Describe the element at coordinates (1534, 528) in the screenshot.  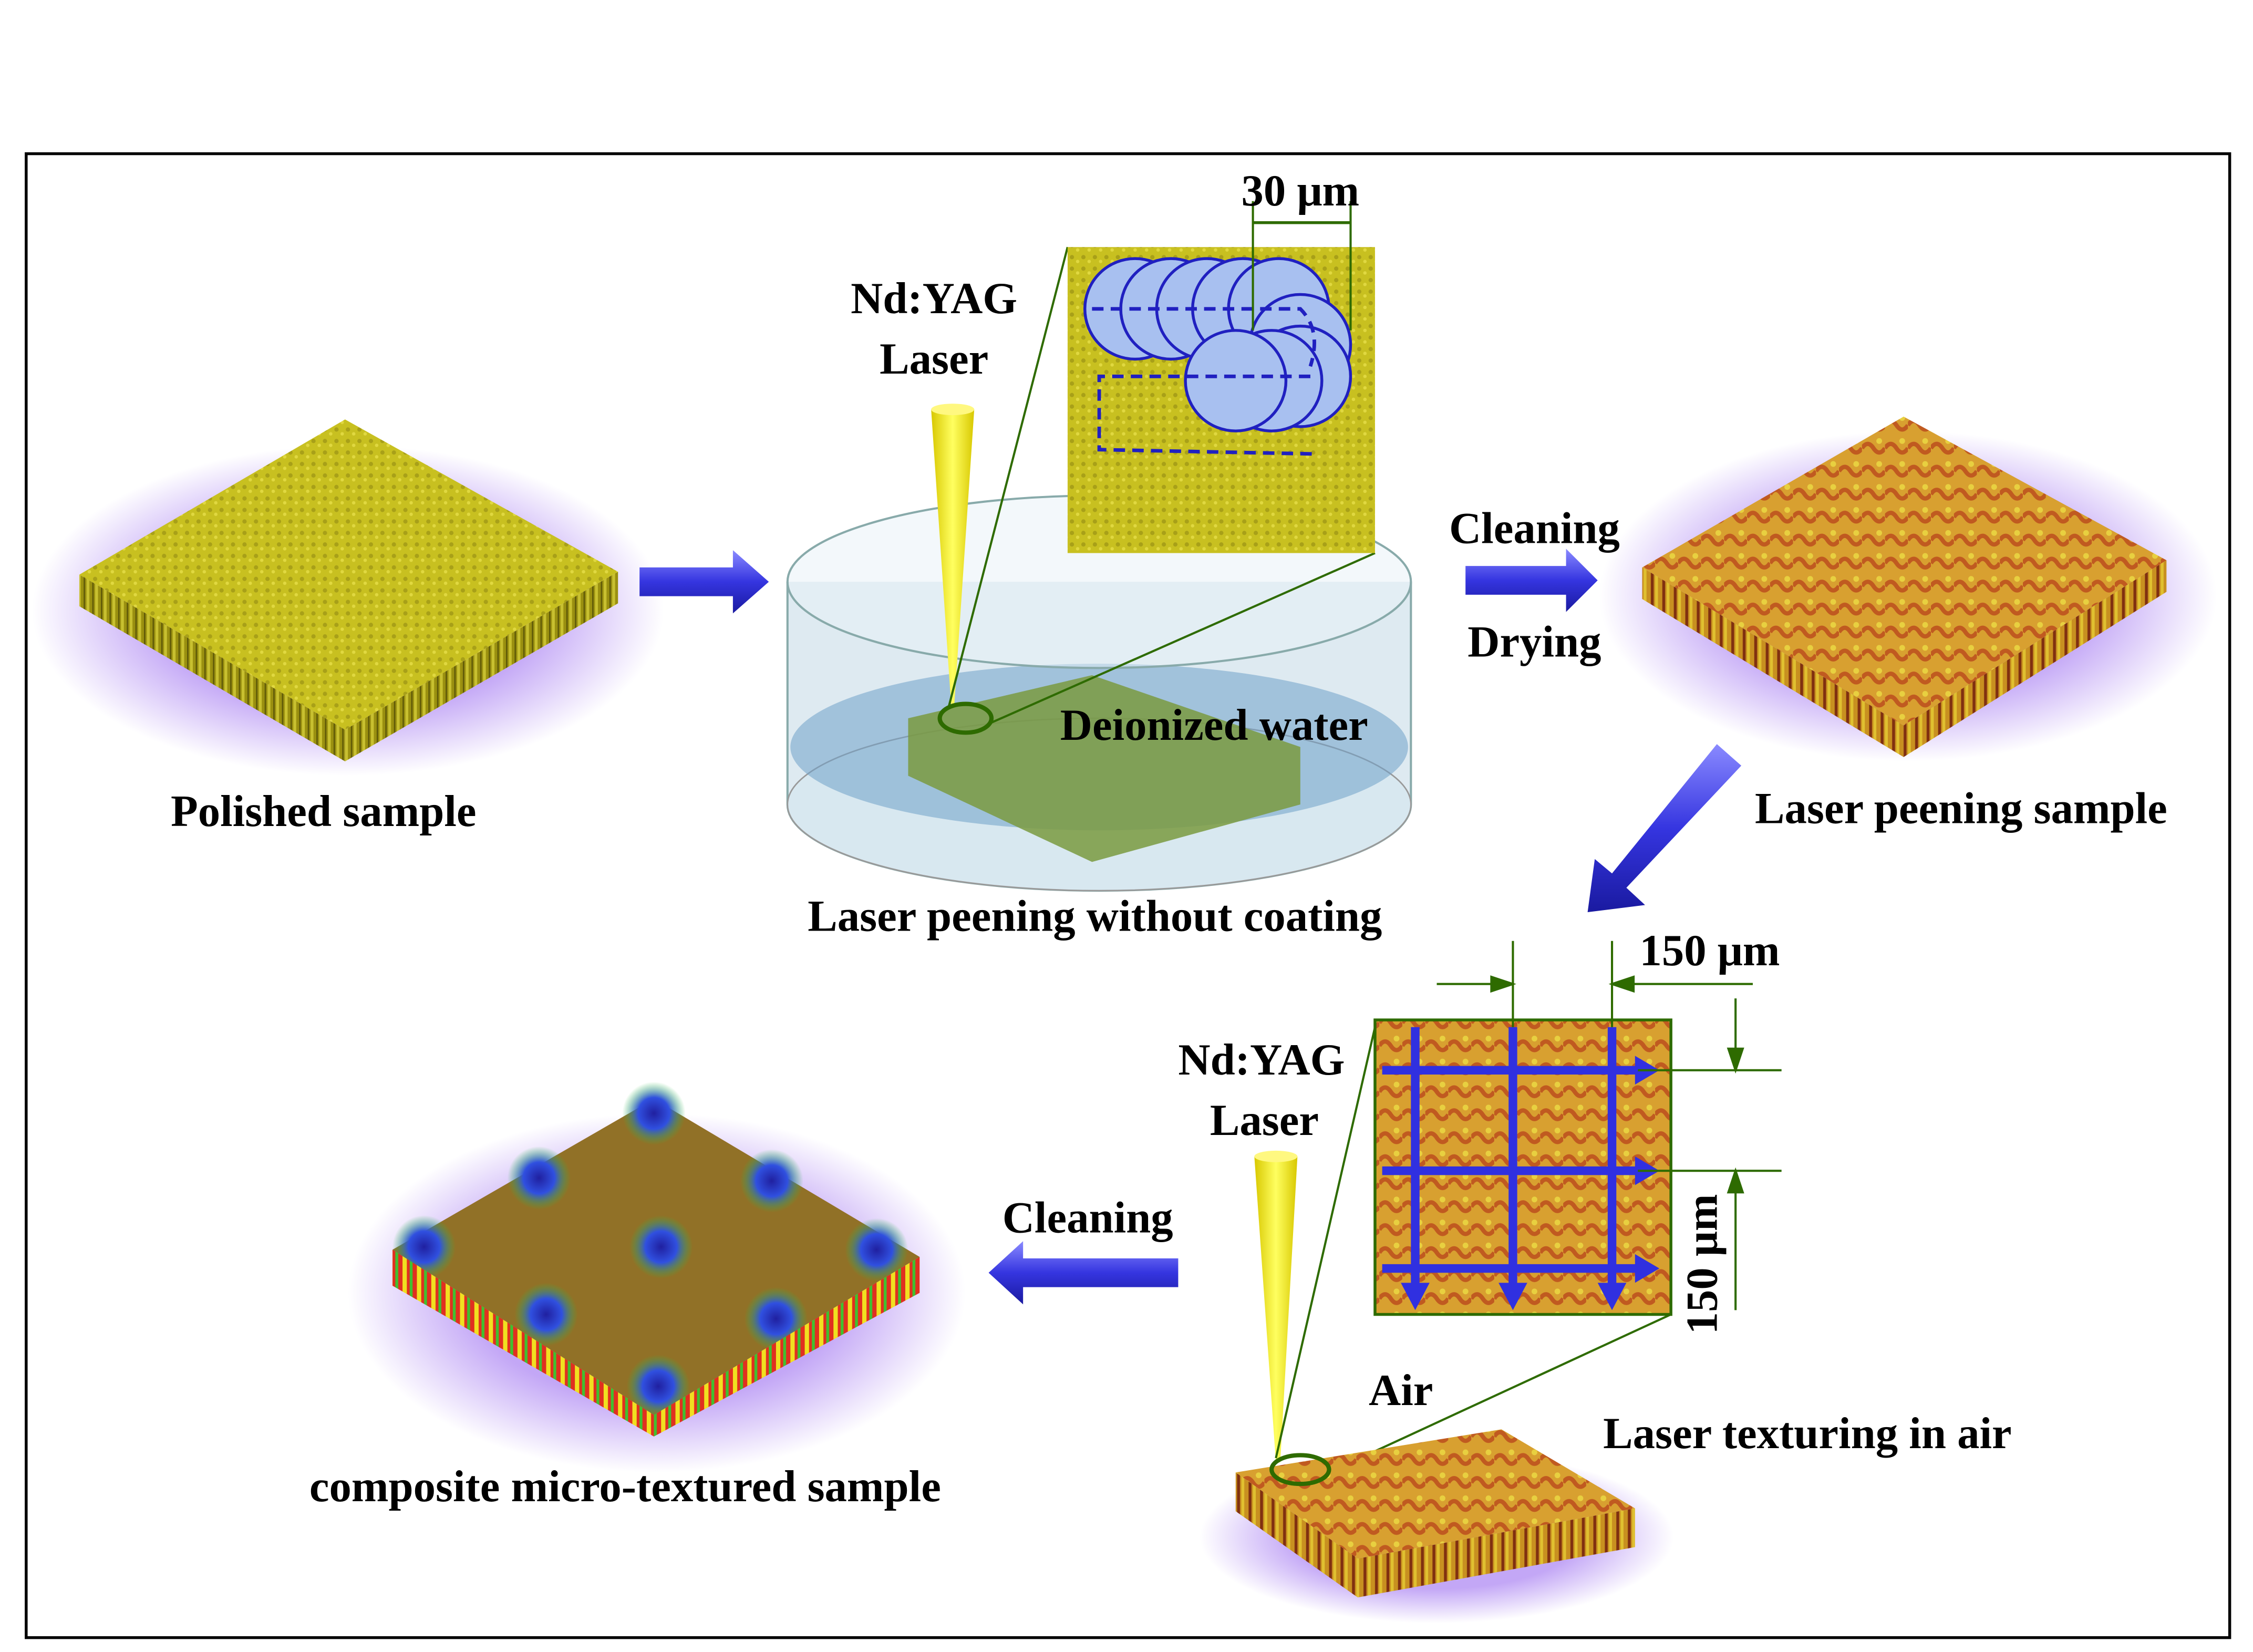
I see `cleaning-label: Cleaning` at that location.